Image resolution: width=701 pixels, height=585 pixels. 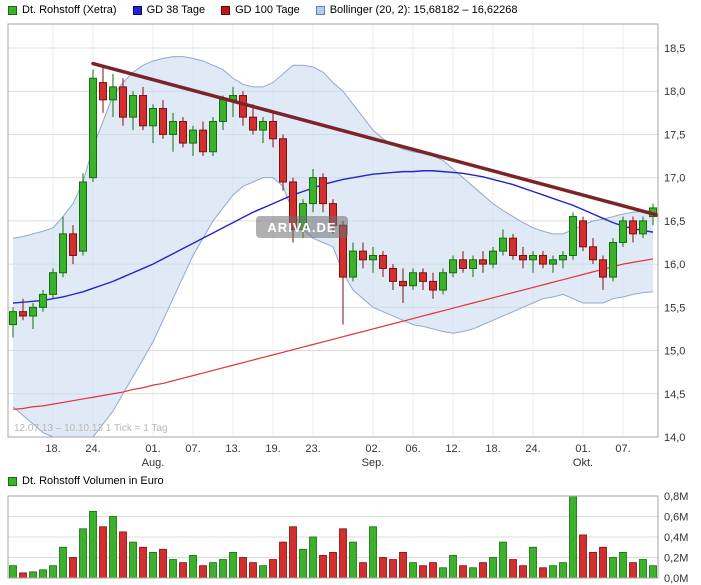 What do you see at coordinates (272, 449) in the screenshot?
I see `svg-text: 19.` at bounding box center [272, 449].